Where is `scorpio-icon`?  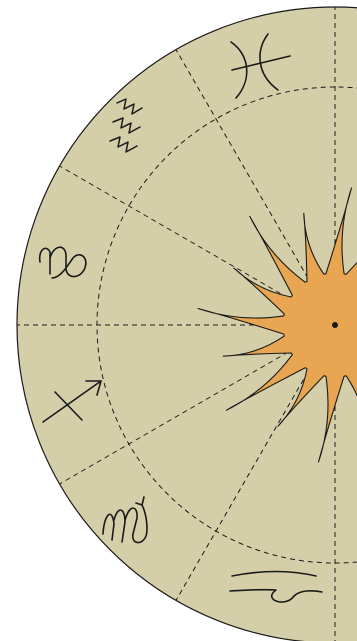 scorpio-icon is located at coordinates (125, 520).